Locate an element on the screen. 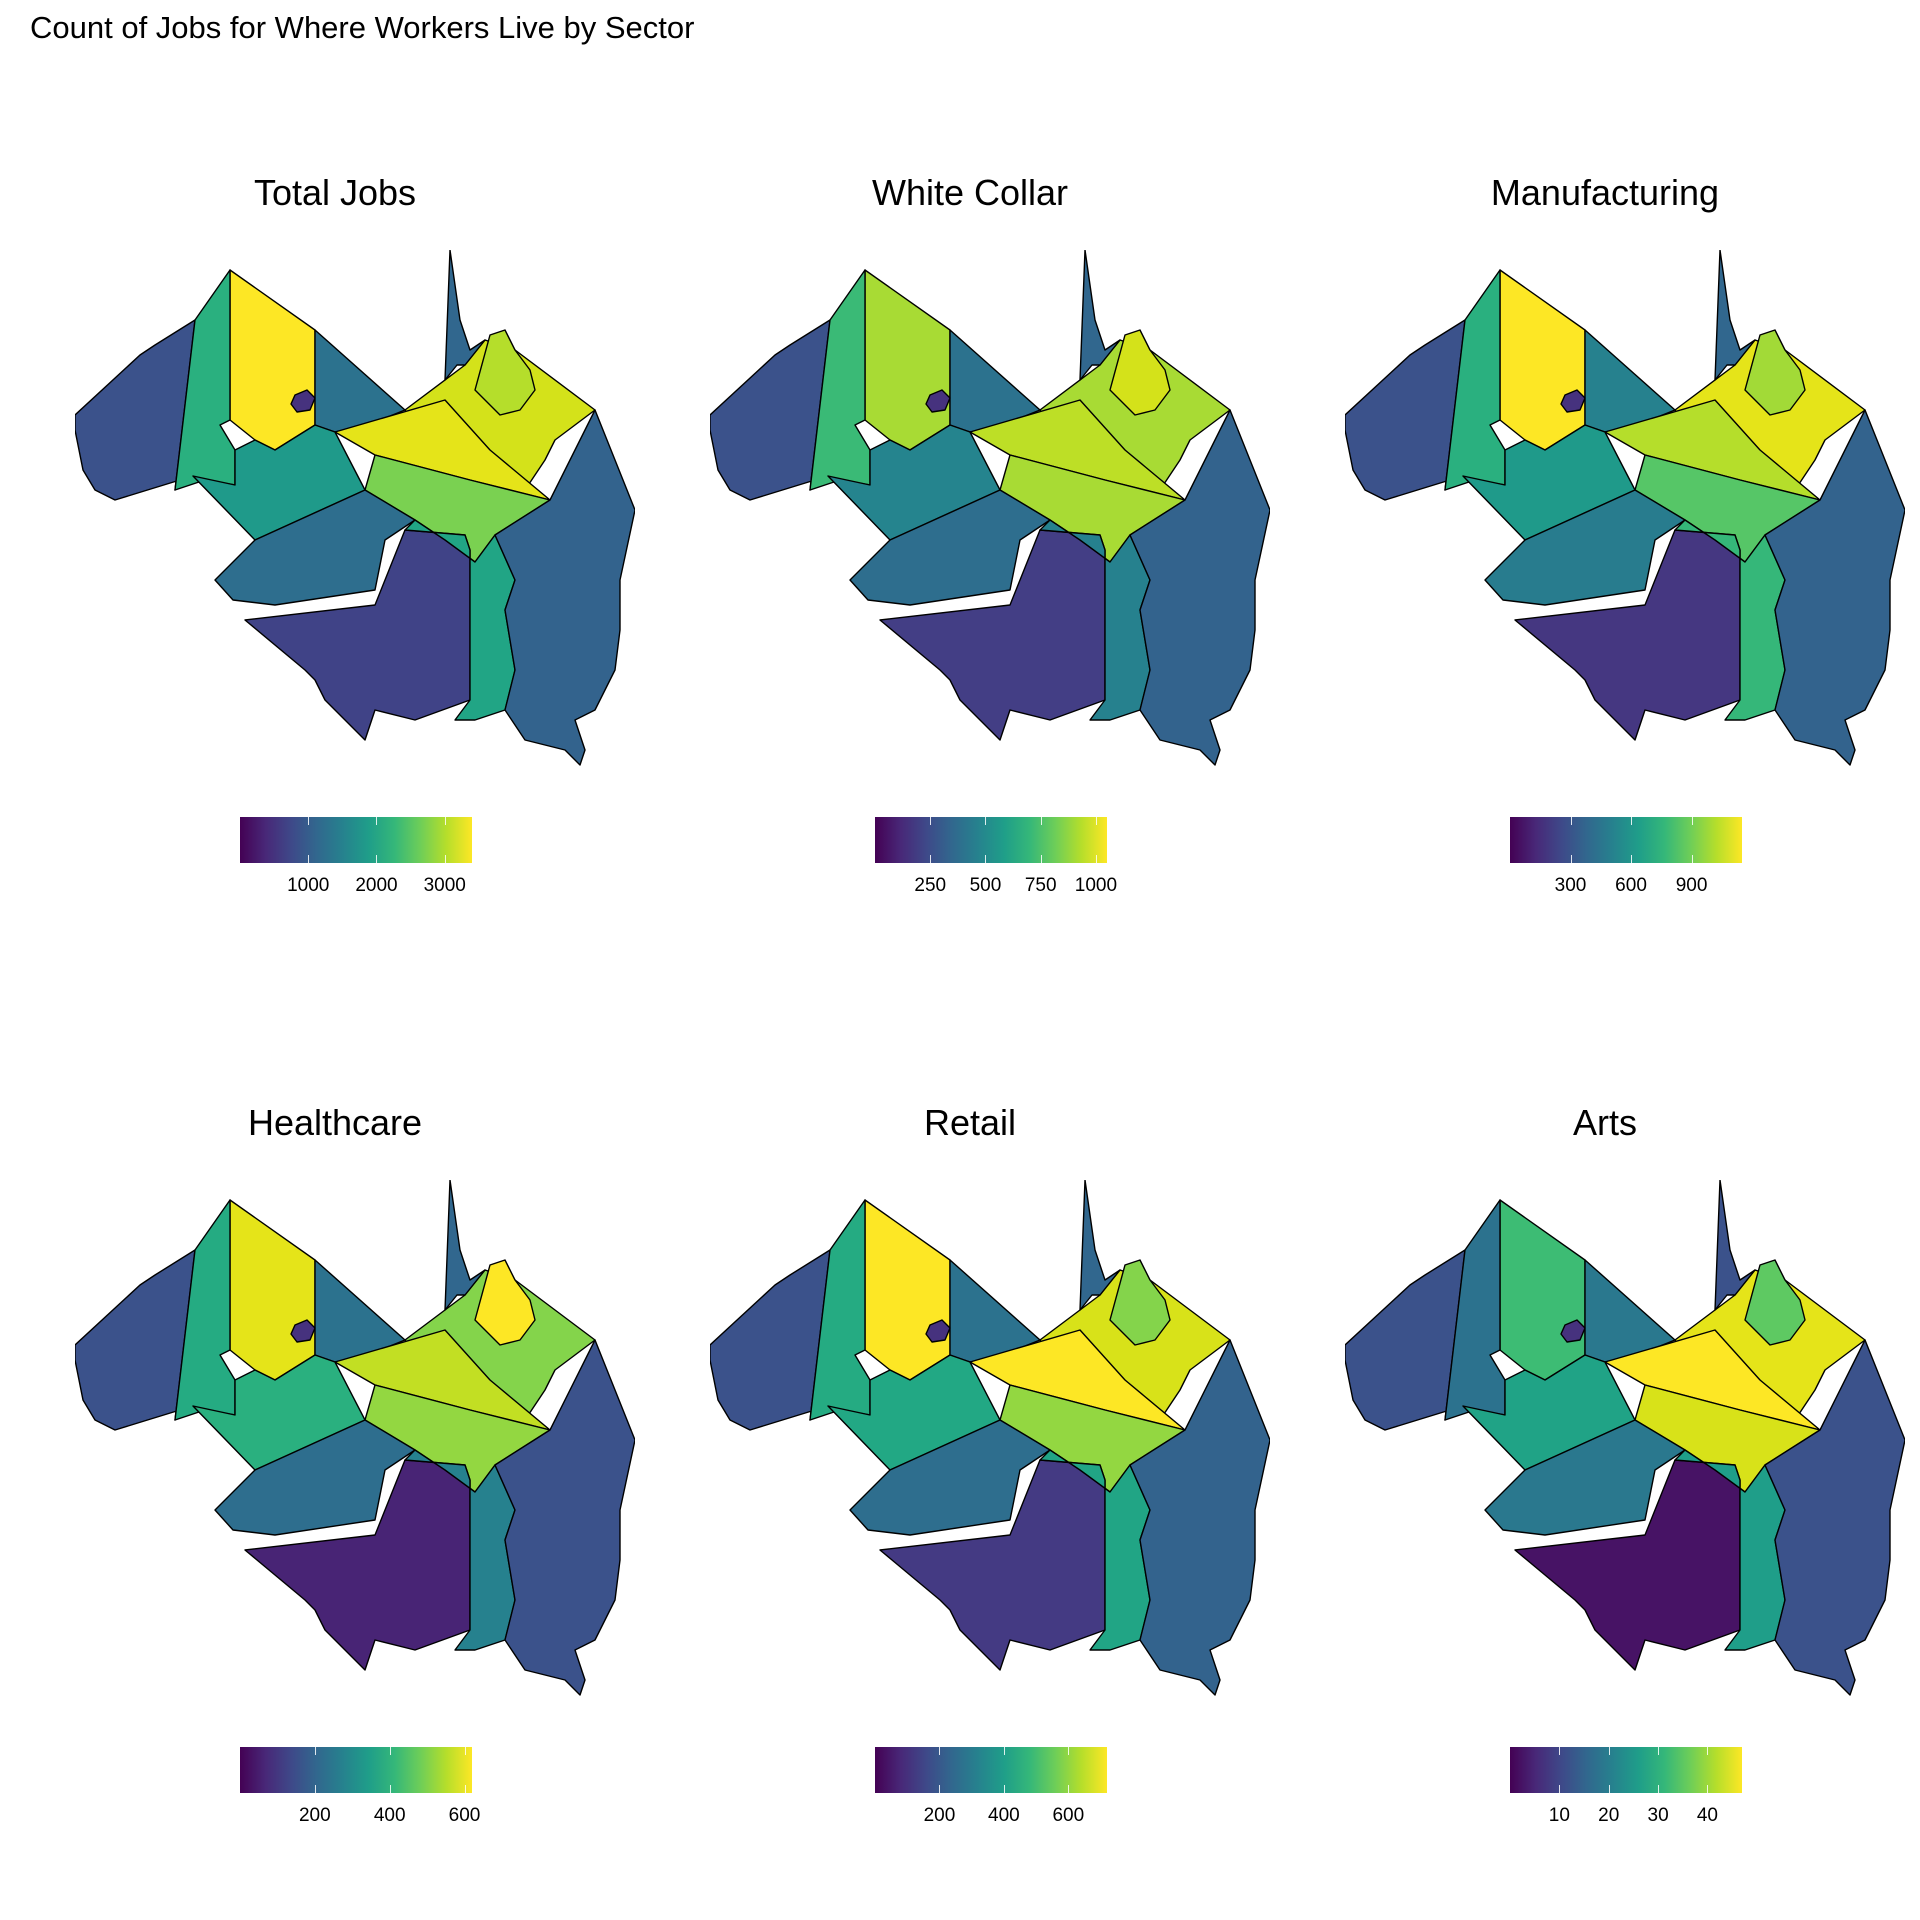  panel-title: Total Jobs is located at coordinates (335, 192).